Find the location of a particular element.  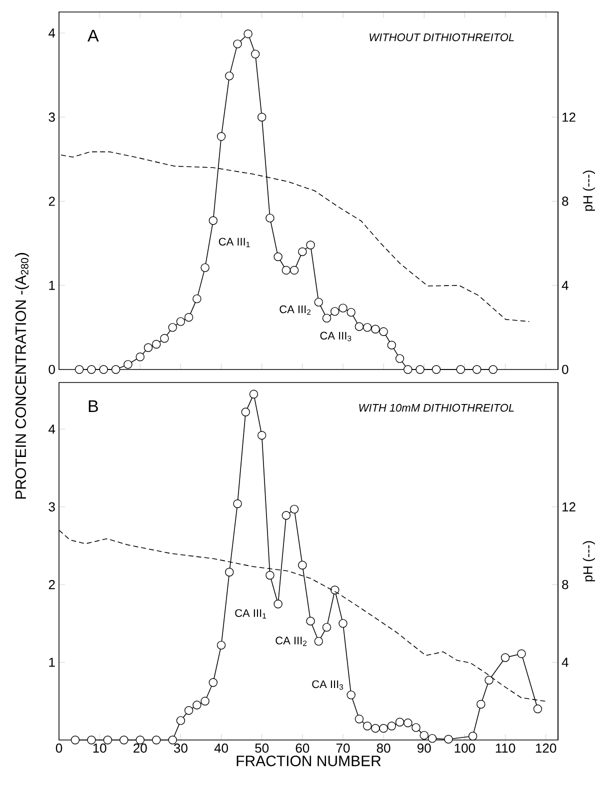

x-tick-label: 80 is located at coordinates (383, 748).